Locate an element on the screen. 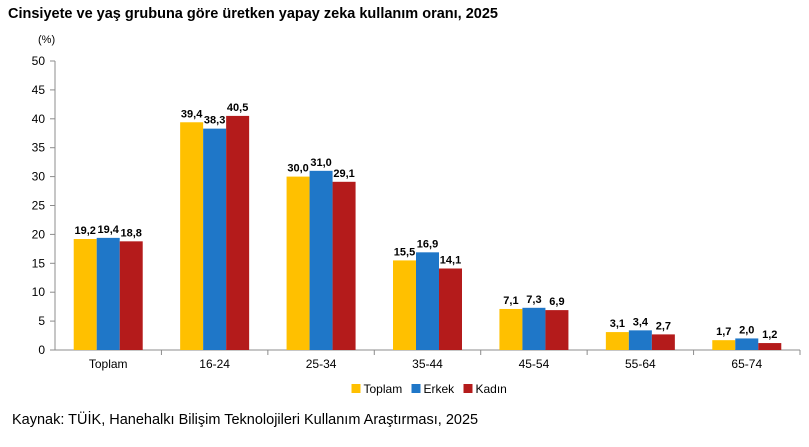 Image resolution: width=809 pixels, height=447 pixels. data-label: 2,0 is located at coordinates (746, 330).